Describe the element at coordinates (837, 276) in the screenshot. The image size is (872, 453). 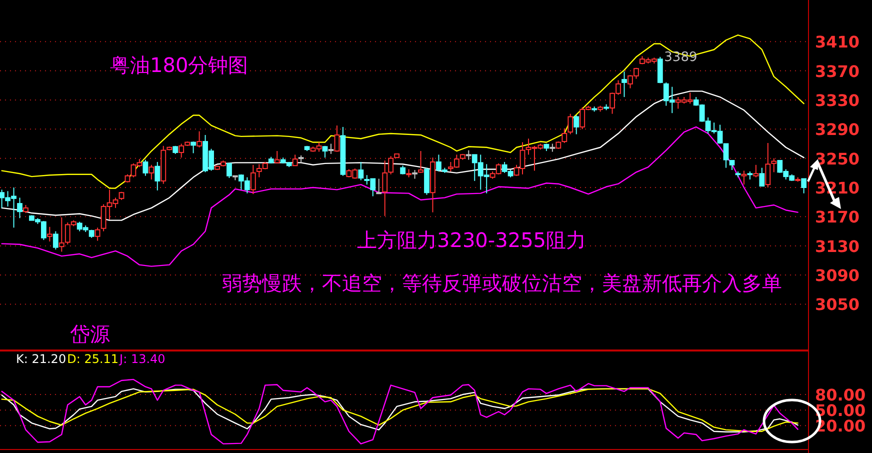
I see `y-tick-label: 3090` at that location.